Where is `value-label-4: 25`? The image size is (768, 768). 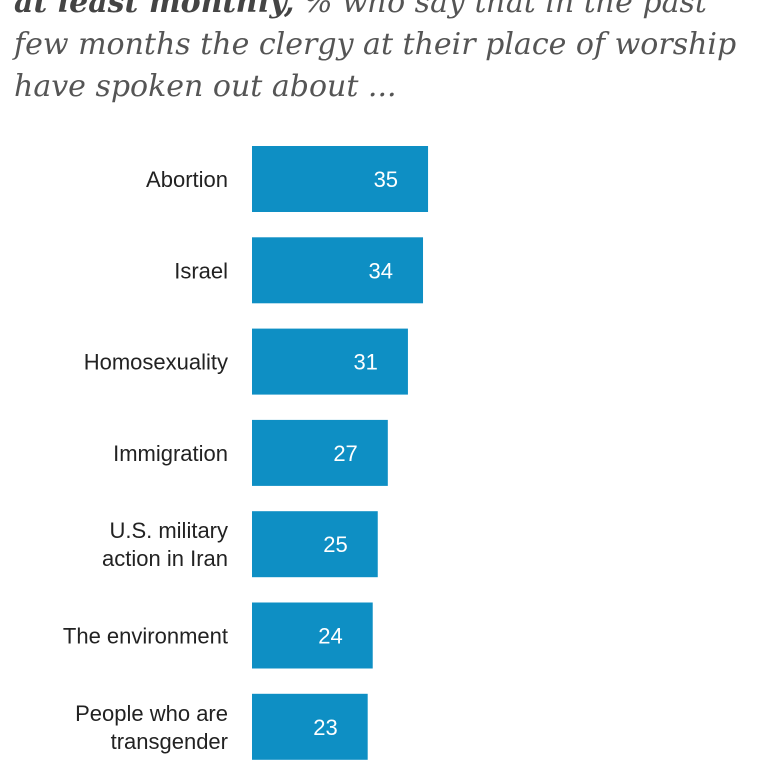
value-label-4: 25 is located at coordinates (335, 544).